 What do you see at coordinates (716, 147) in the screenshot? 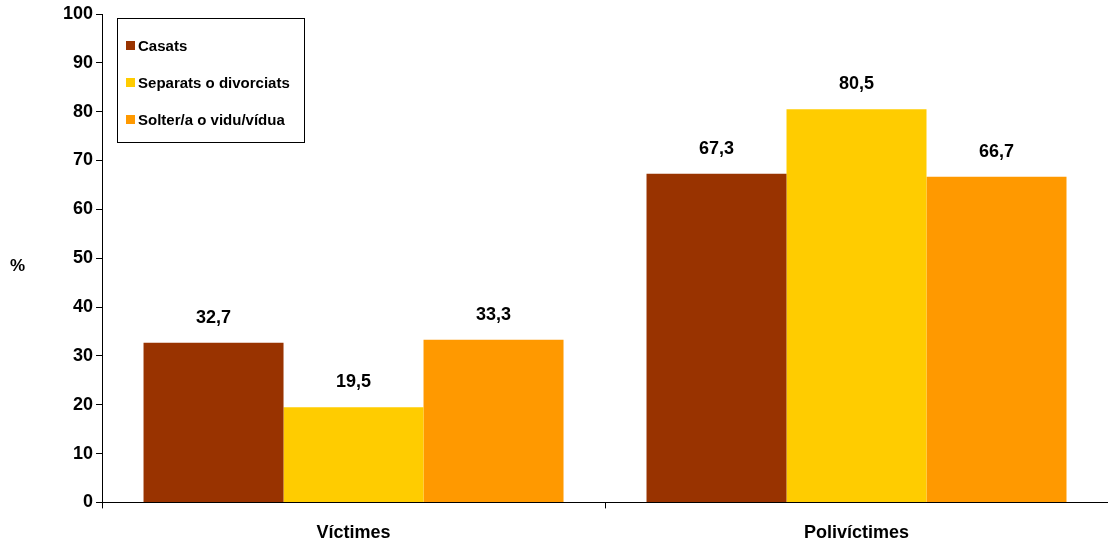
I see `data-label: 67,3` at bounding box center [716, 147].